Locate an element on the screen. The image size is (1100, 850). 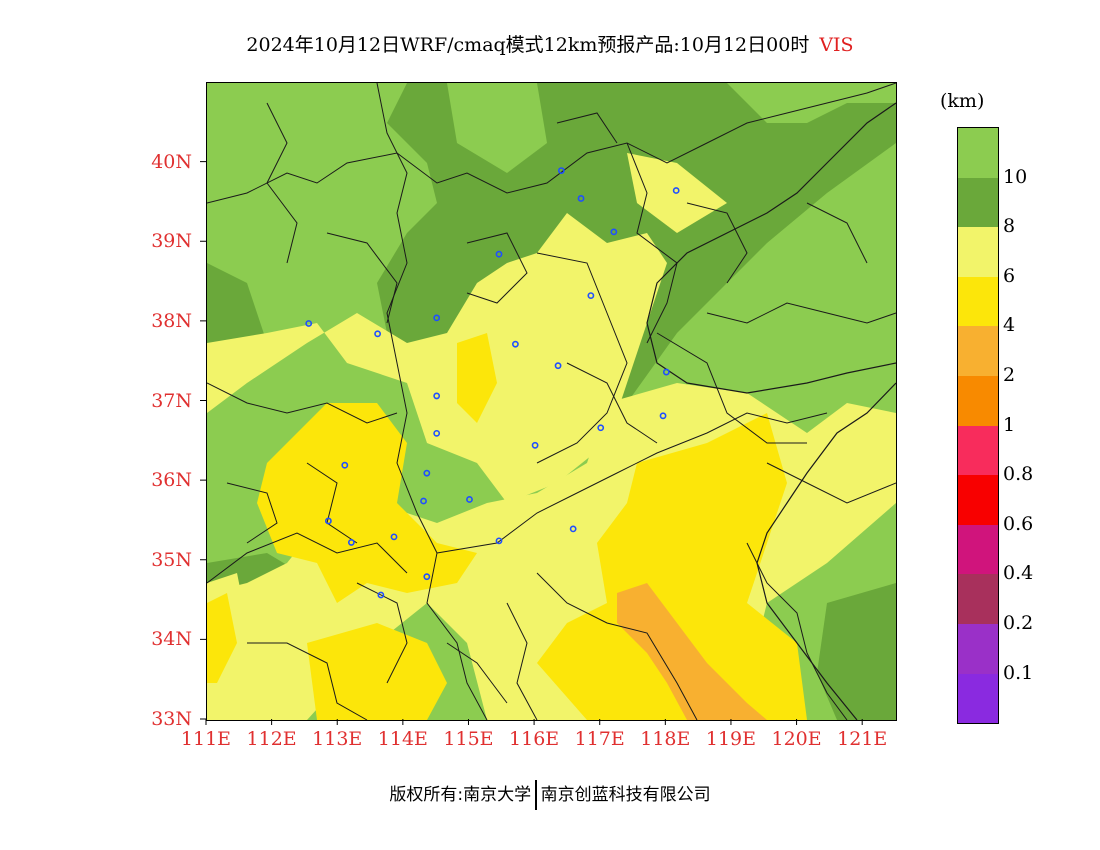
copyright-right: 南京创蓝科技有限公司 is located at coordinates (625, 795).